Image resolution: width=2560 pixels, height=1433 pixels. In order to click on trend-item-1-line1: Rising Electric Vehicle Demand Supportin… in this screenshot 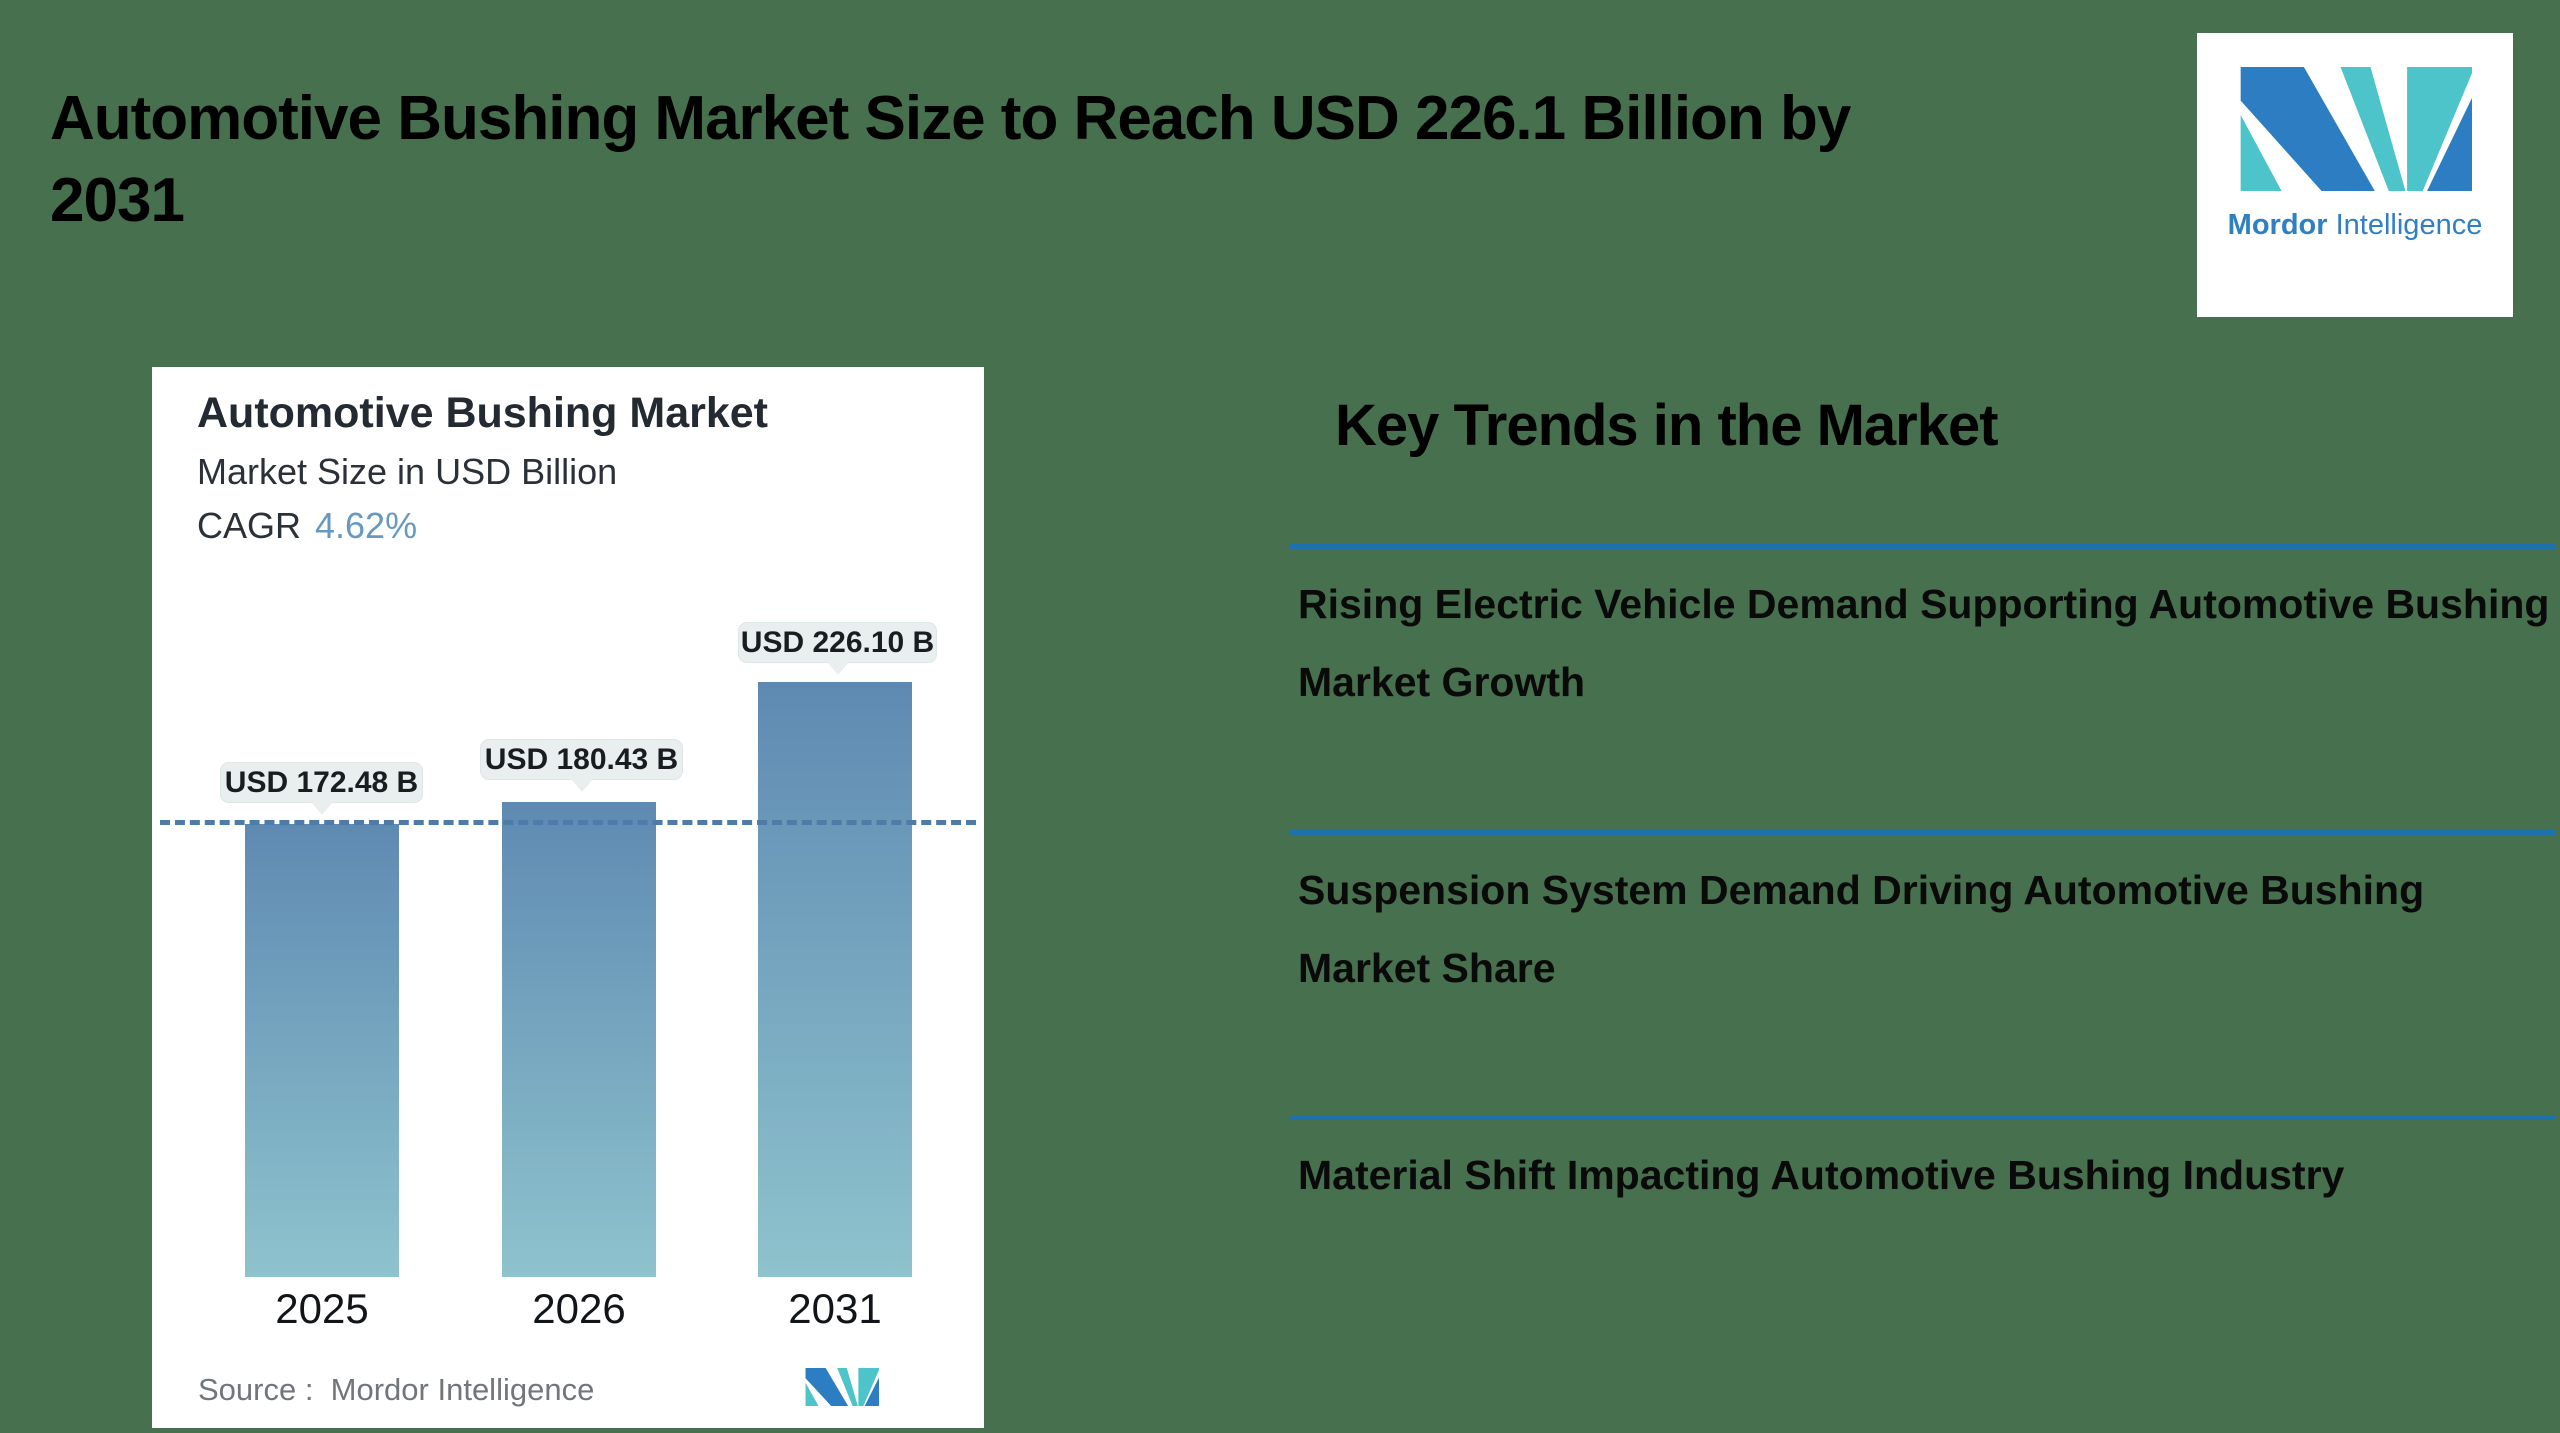, I will do `click(1924, 604)`.